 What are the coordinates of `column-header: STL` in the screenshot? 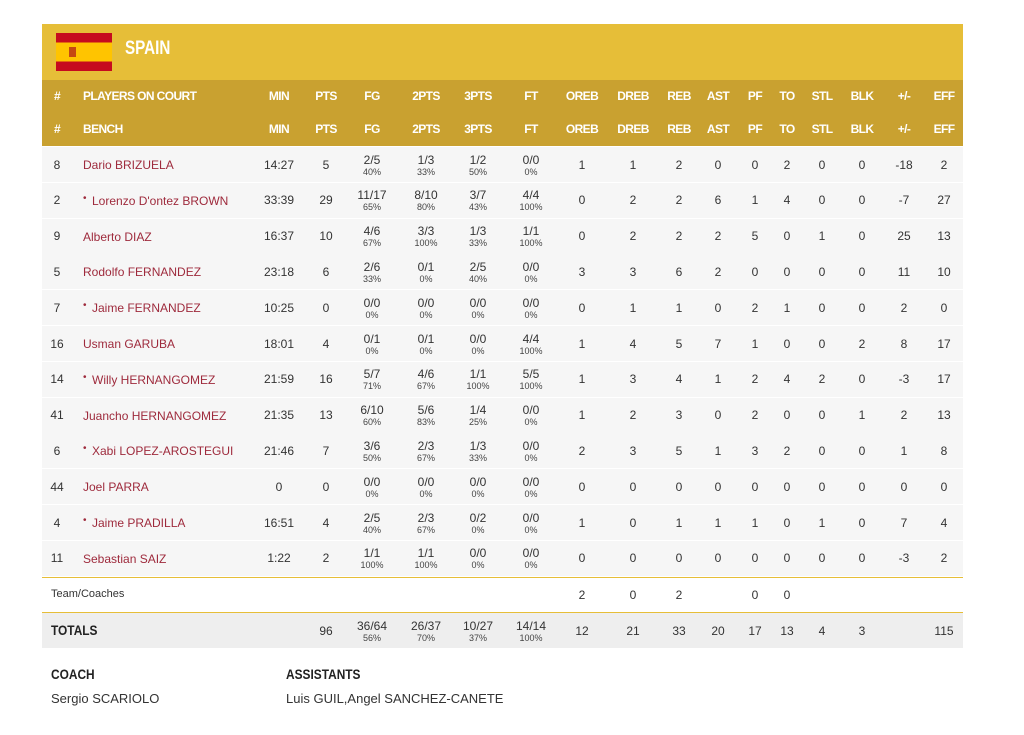 It's located at (822, 96).